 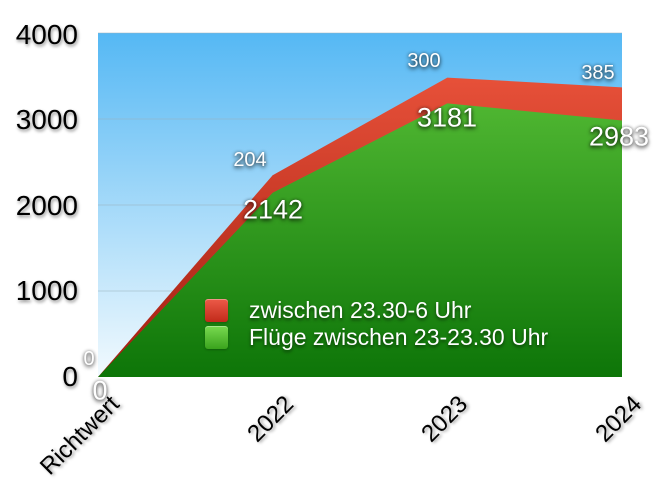 What do you see at coordinates (70, 376) in the screenshot?
I see `y-tick-label-0: 0` at bounding box center [70, 376].